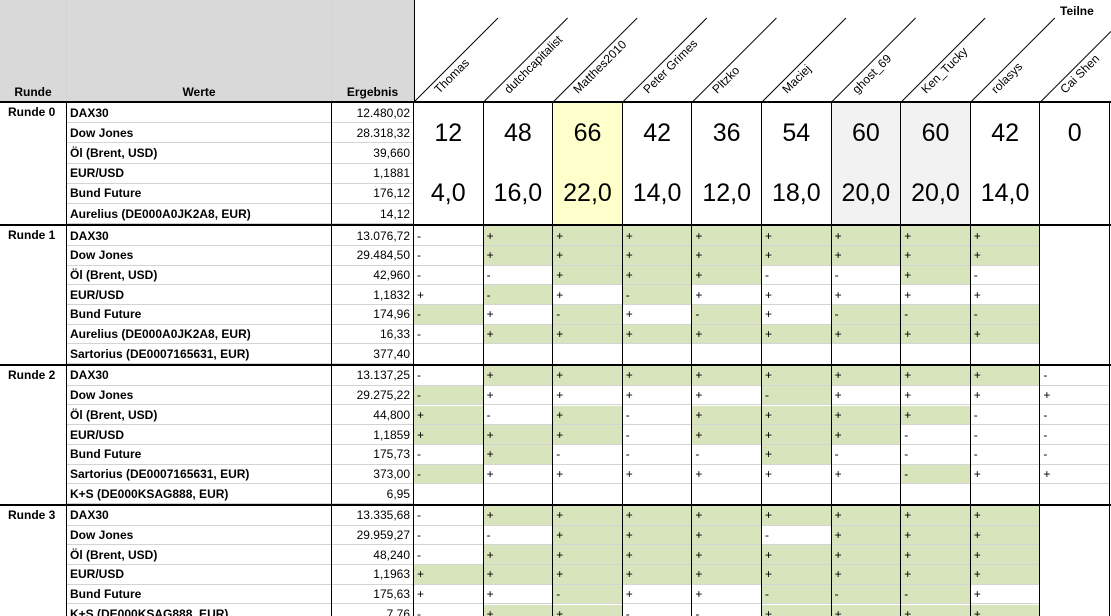  What do you see at coordinates (449, 133) in the screenshot?
I see `points-cell: 12` at bounding box center [449, 133].